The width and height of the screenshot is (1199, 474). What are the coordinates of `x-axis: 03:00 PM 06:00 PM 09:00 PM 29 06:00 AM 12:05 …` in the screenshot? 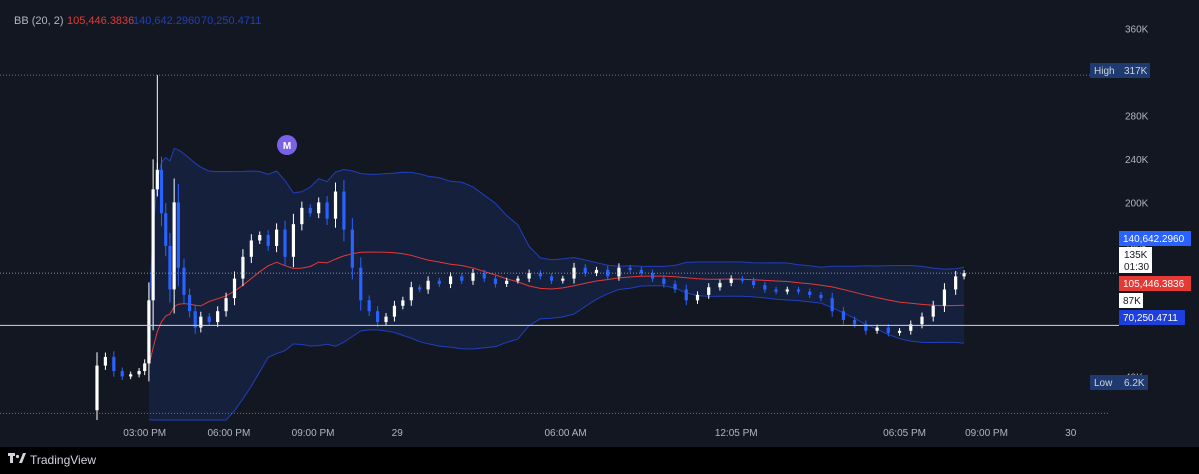 It's located at (599, 433).